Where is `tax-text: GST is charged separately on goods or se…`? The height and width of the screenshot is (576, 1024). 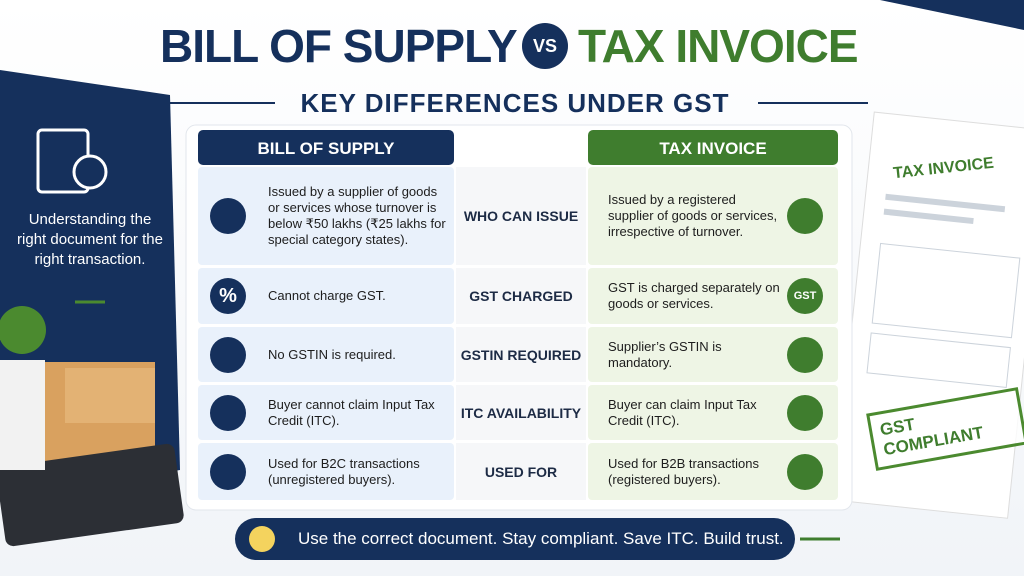 tax-text: GST is charged separately on goods or se… is located at coordinates (694, 295).